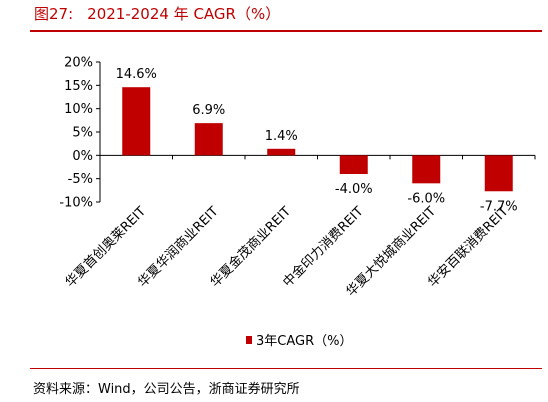 The width and height of the screenshot is (548, 402). What do you see at coordinates (78, 63) in the screenshot?
I see `y-tick-label: 20%` at bounding box center [78, 63].